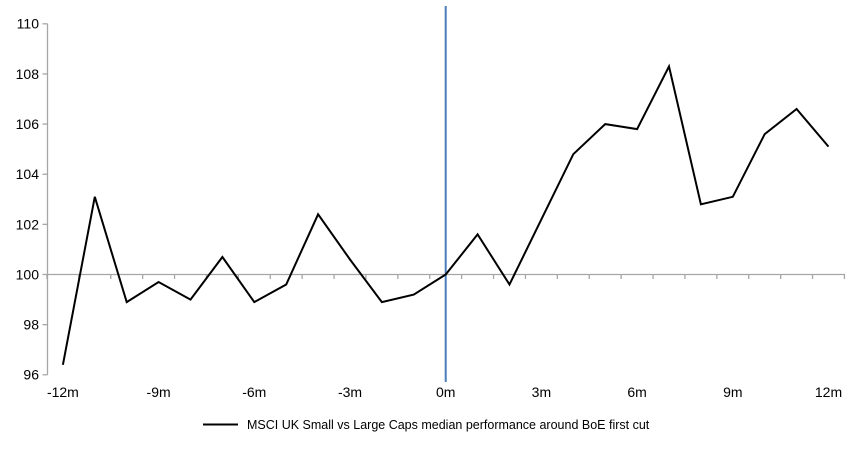 Image resolution: width=852 pixels, height=455 pixels. I want to click on y-axis-tick-label: 96, so click(31, 375).